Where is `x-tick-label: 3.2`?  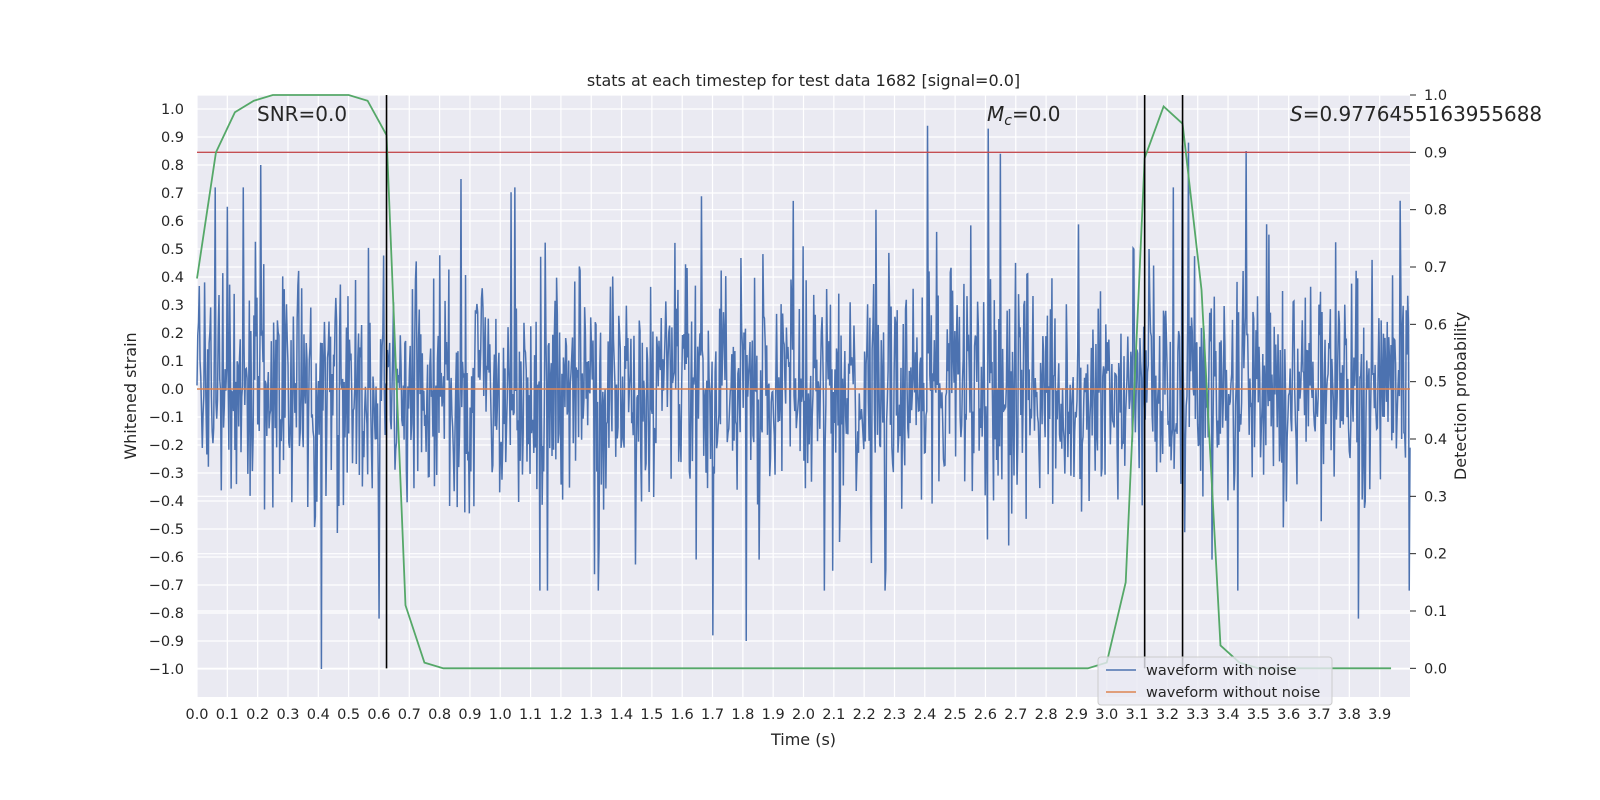
x-tick-label: 3.2 is located at coordinates (1167, 715).